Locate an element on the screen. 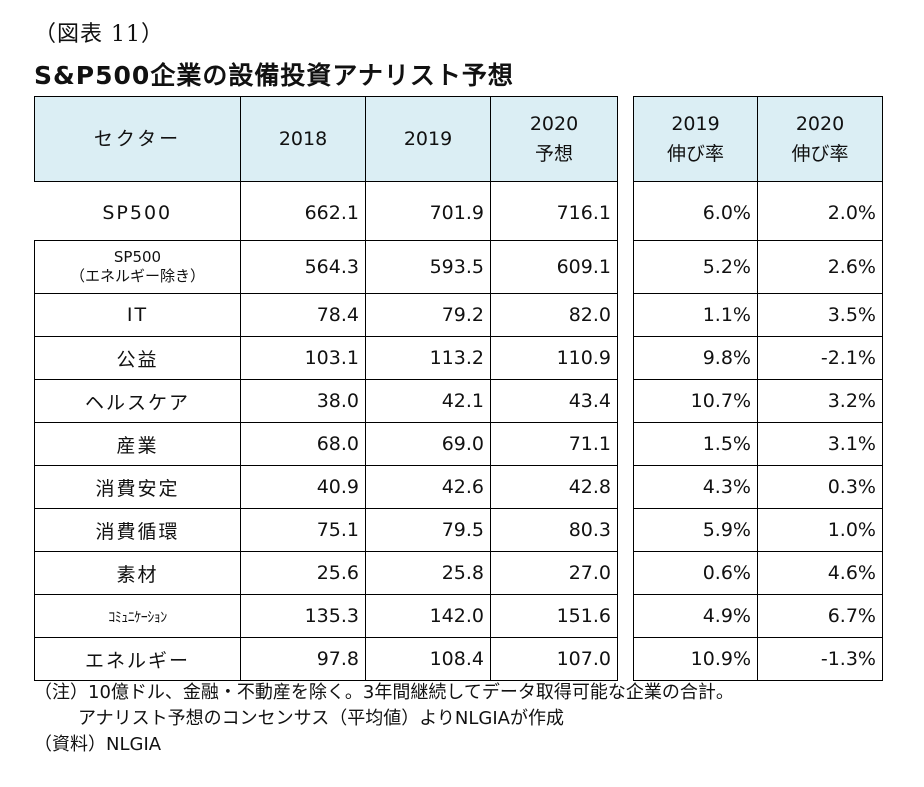  sector-cell: 産業 is located at coordinates (137, 444).